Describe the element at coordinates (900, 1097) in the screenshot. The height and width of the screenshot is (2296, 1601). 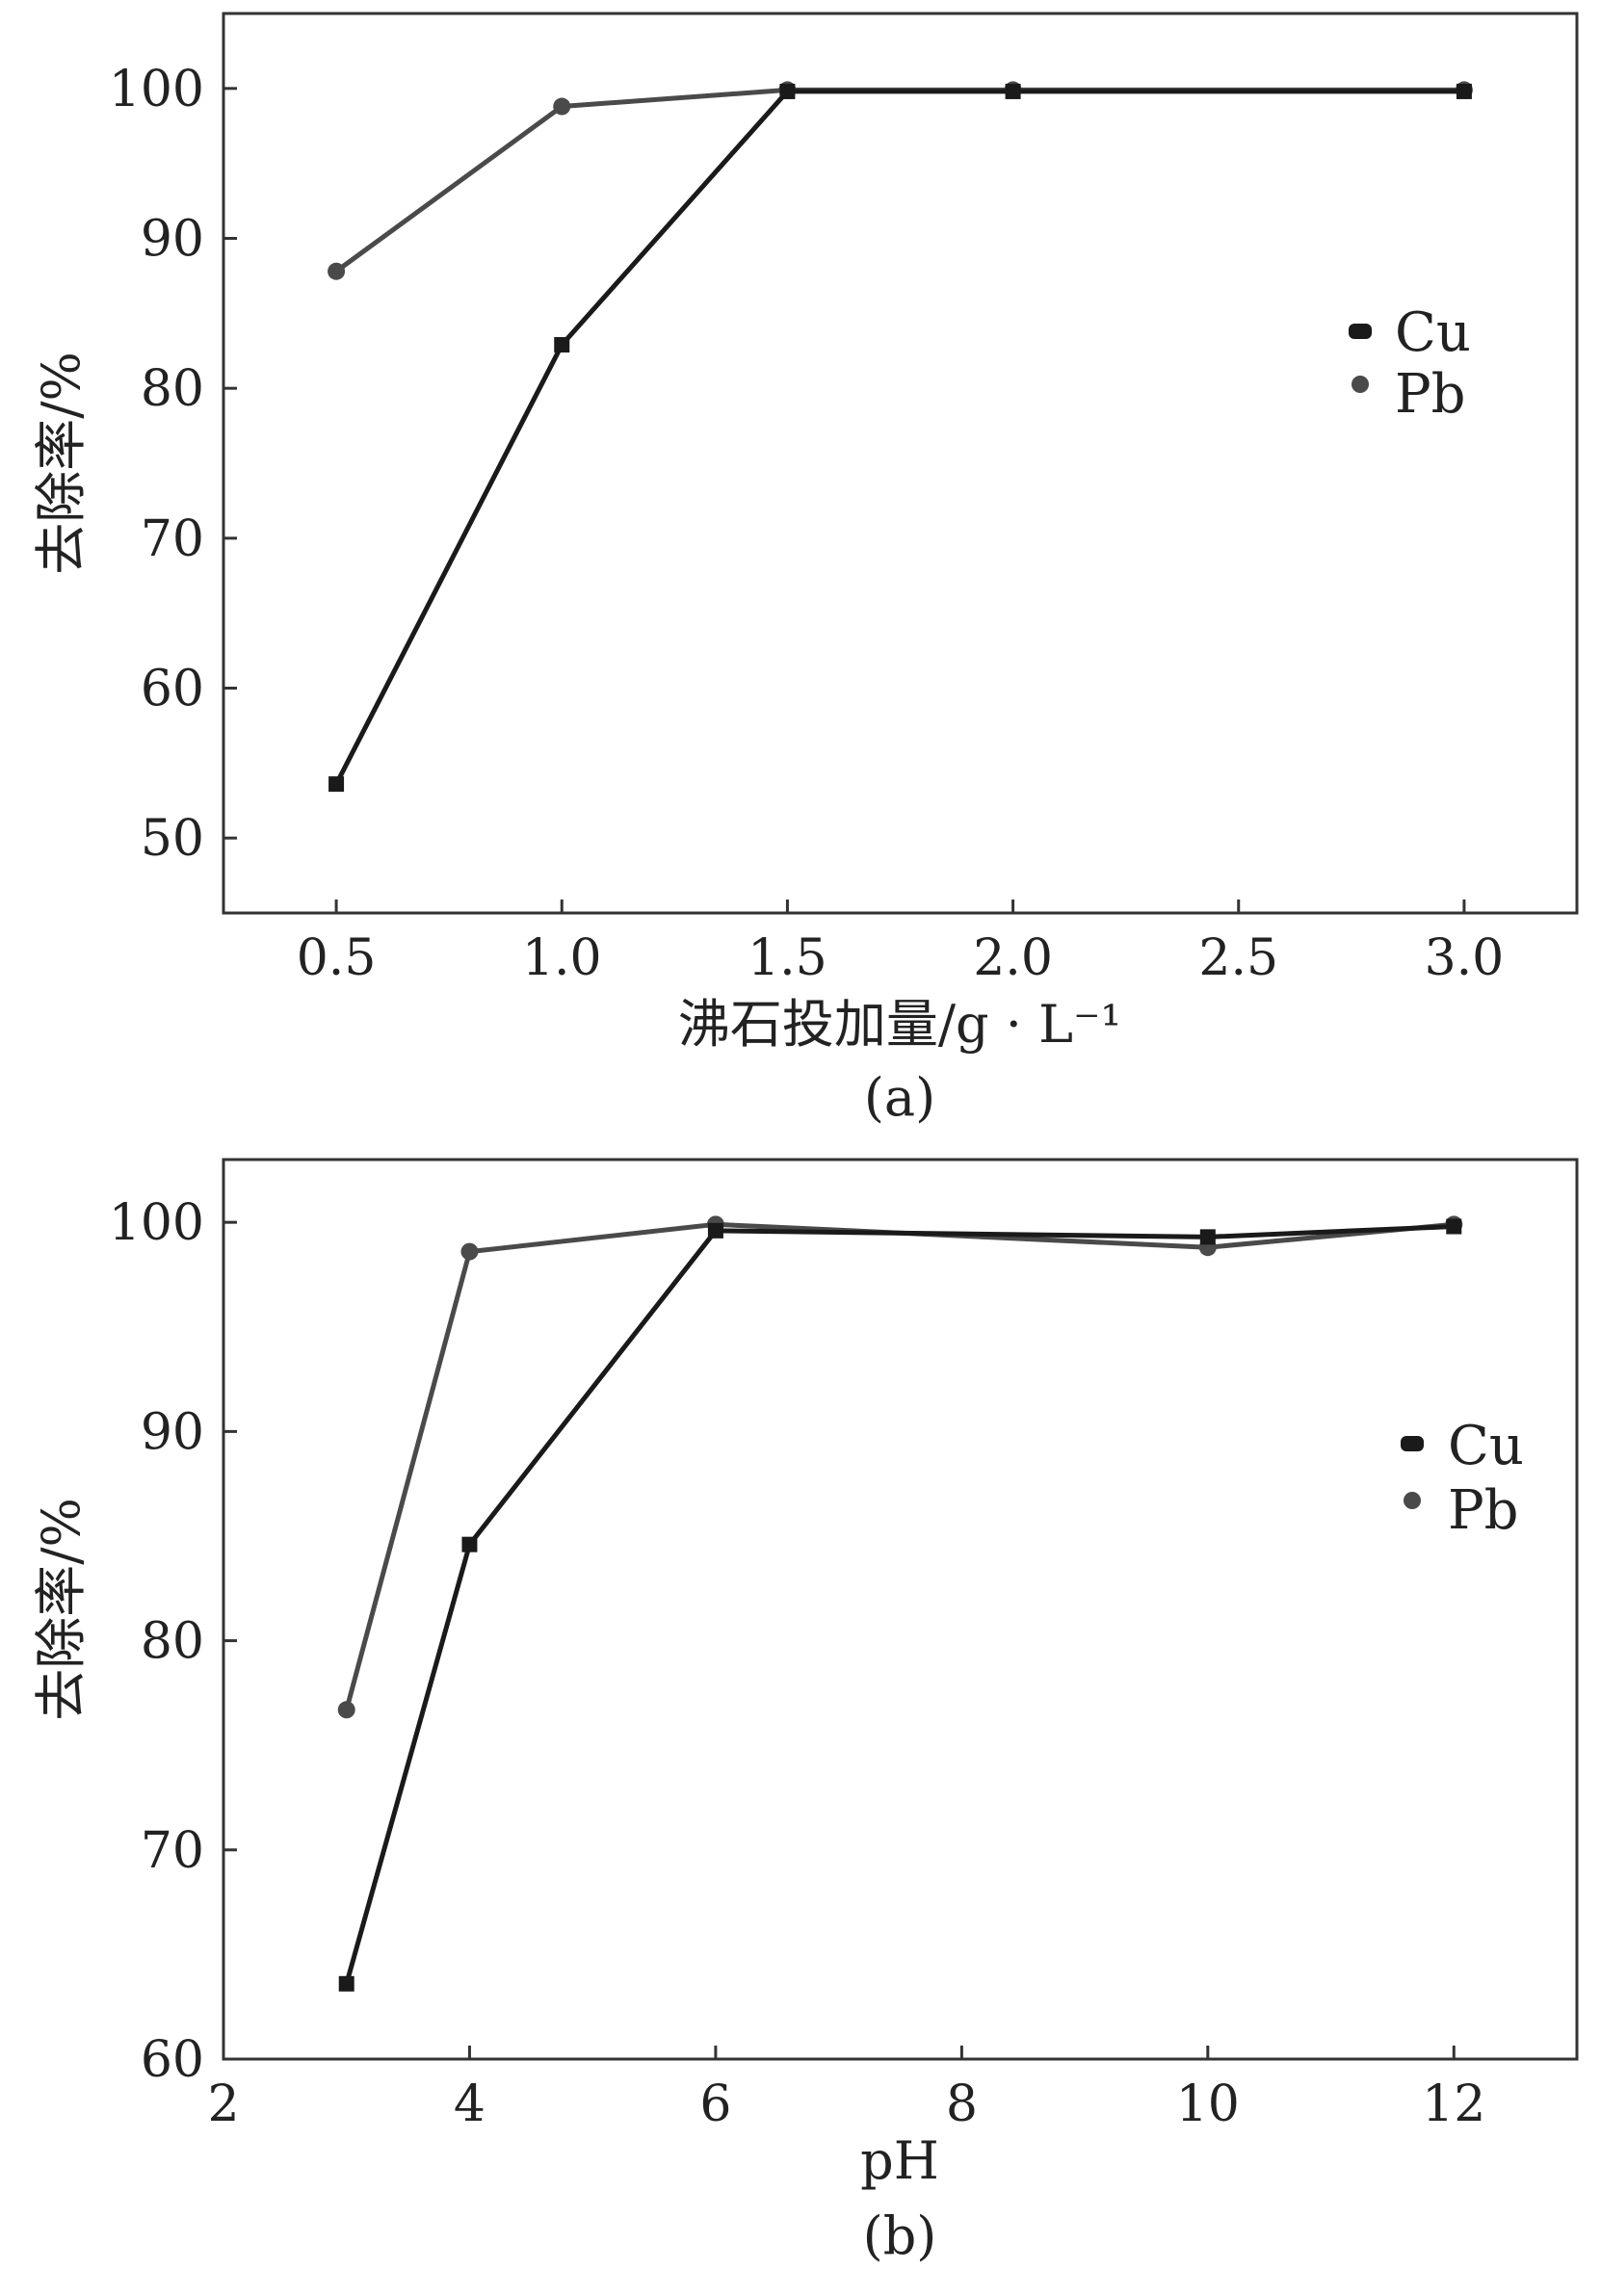
I see `panel-label-a: (a)` at that location.